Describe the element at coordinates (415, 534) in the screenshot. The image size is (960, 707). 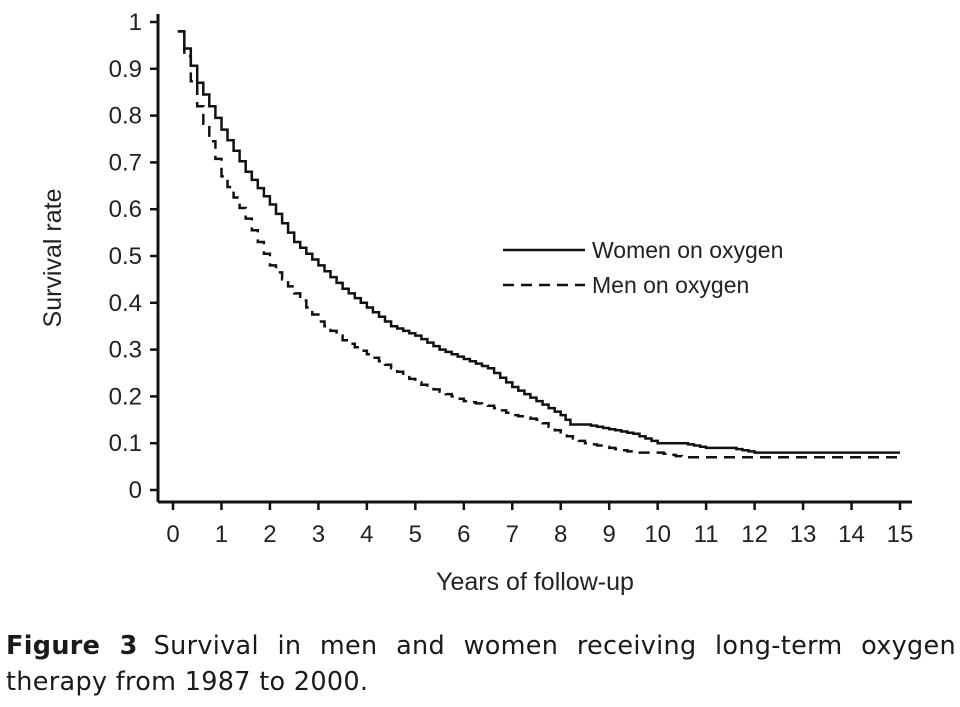
I see `x-tick-label: 5` at that location.